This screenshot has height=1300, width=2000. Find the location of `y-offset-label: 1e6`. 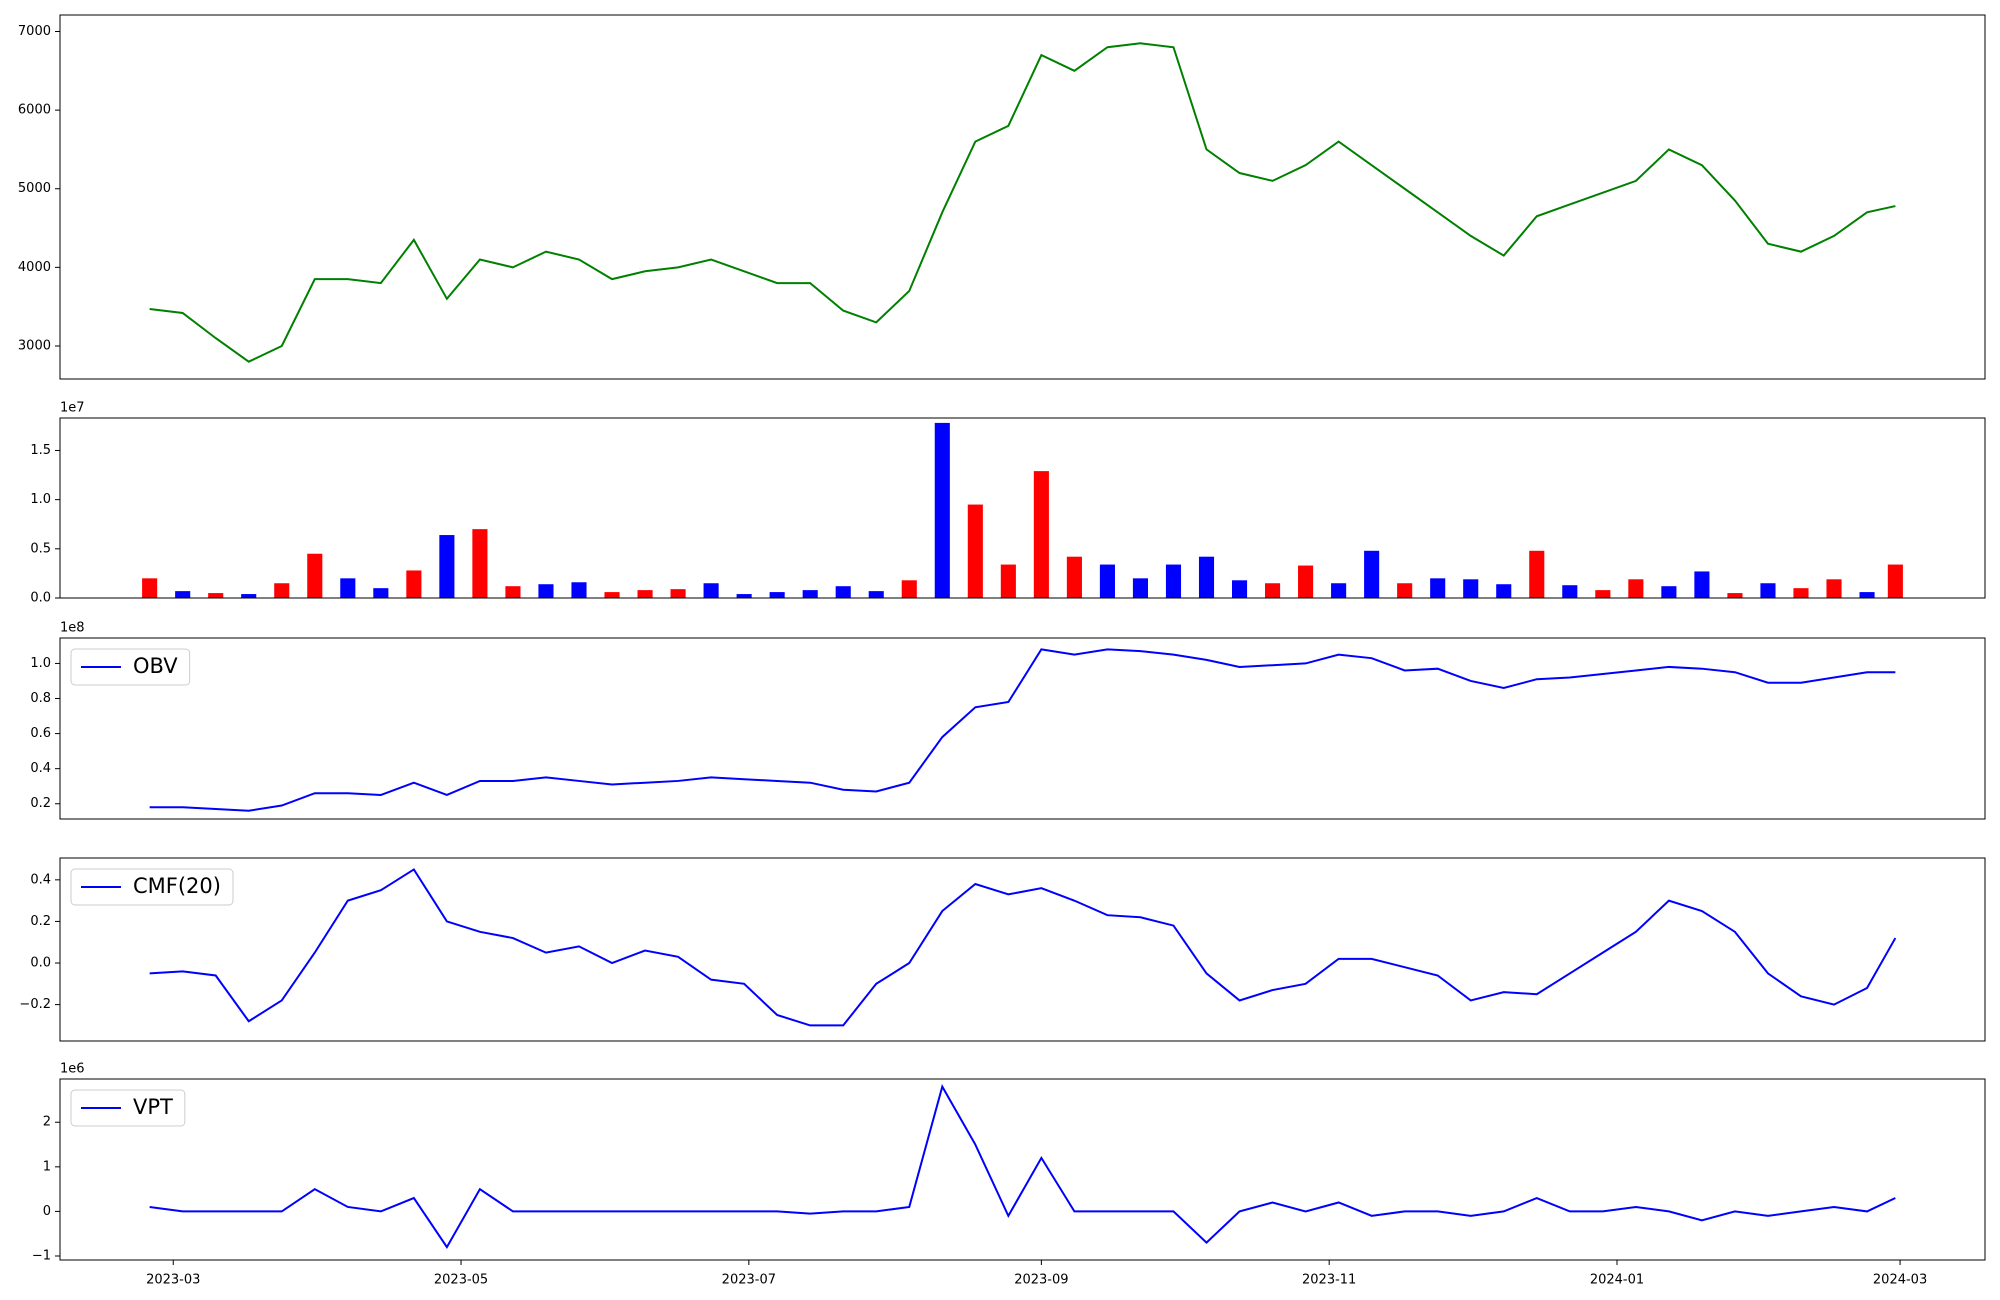

y-offset-label: 1e6 is located at coordinates (72, 1069).